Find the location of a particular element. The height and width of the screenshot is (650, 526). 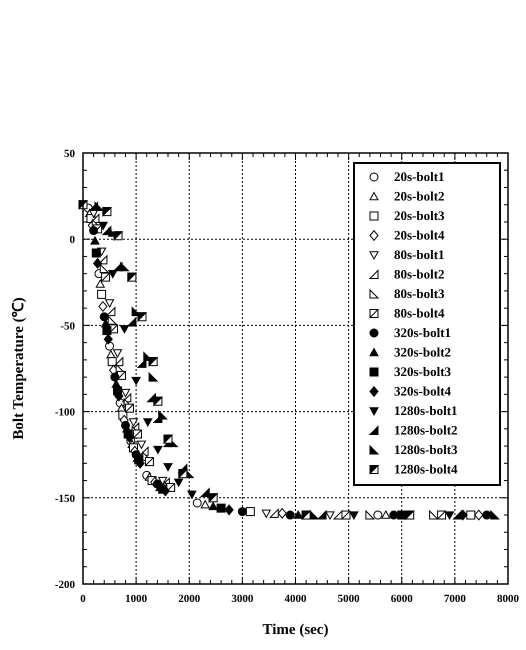

legend-label: 80s-bolt1 is located at coordinates (419, 254).